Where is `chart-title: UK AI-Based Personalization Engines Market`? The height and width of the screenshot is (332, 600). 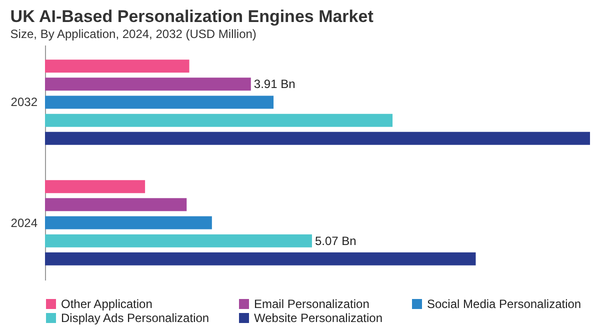 chart-title: UK AI-Based Personalization Engines Market is located at coordinates (192, 16).